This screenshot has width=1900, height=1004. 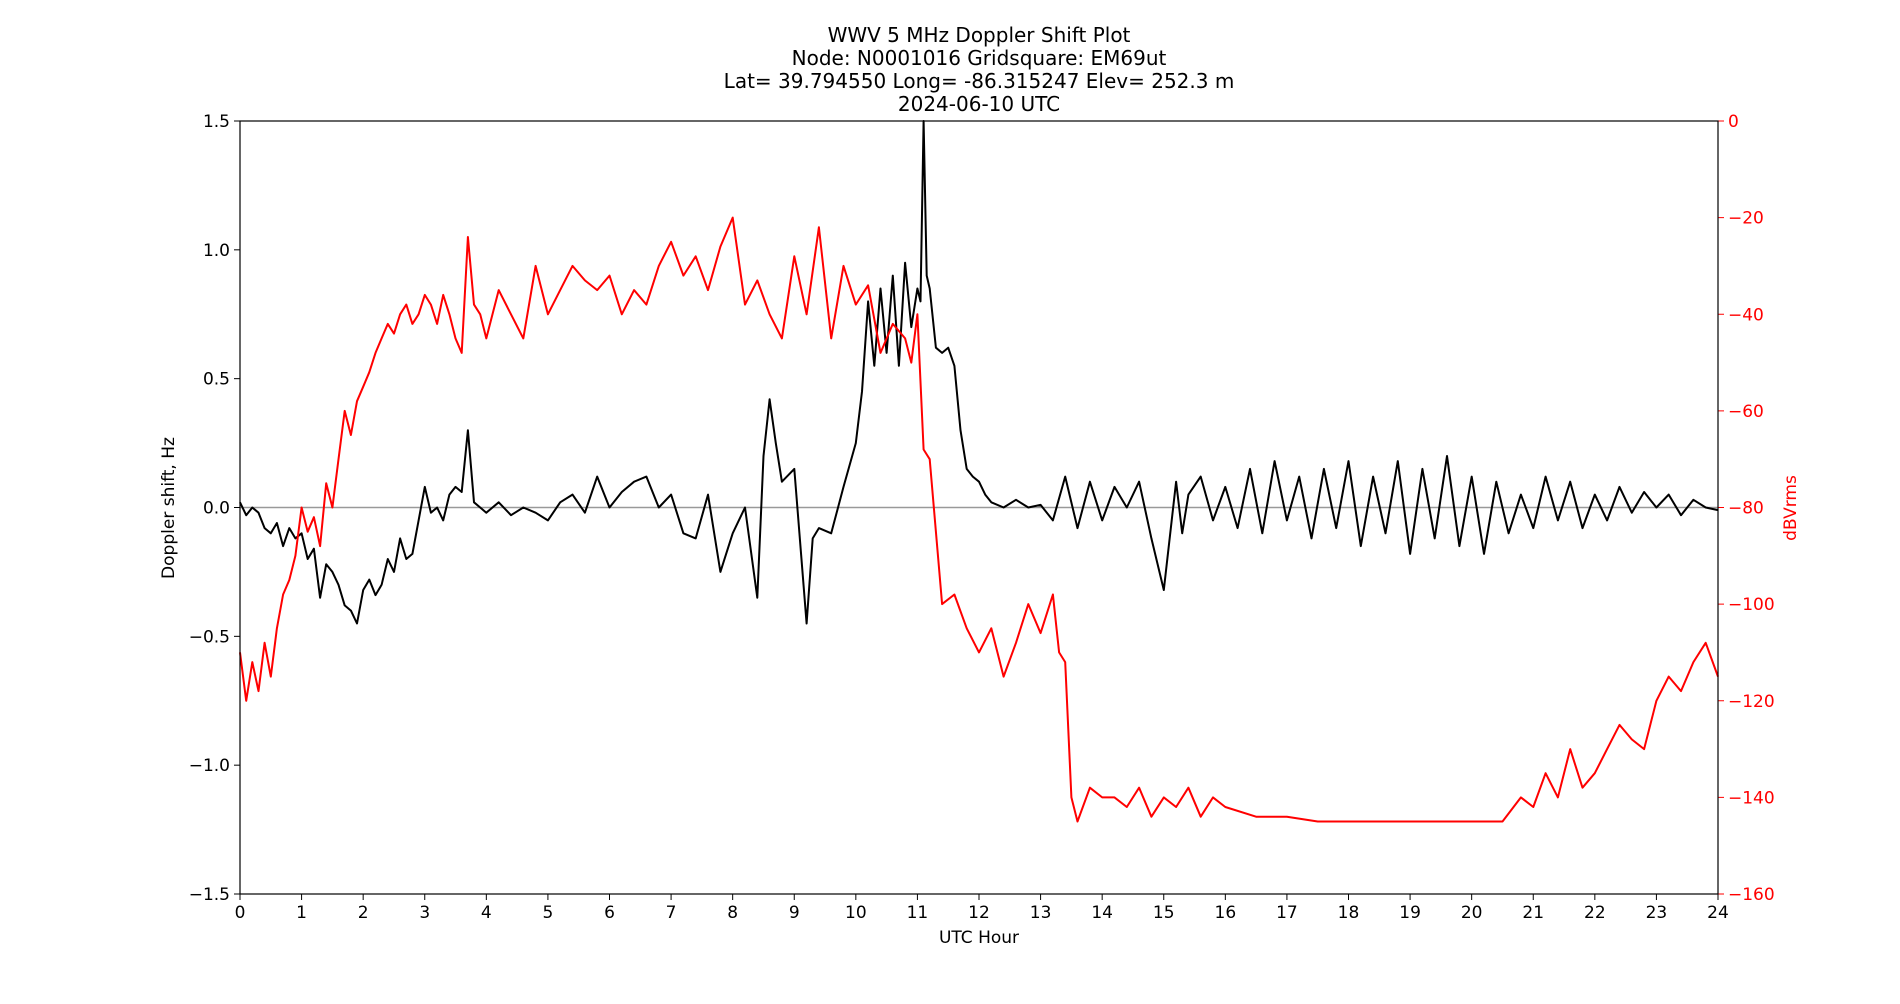 What do you see at coordinates (1410, 913) in the screenshot?
I see `x-tick-label: 19` at bounding box center [1410, 913].